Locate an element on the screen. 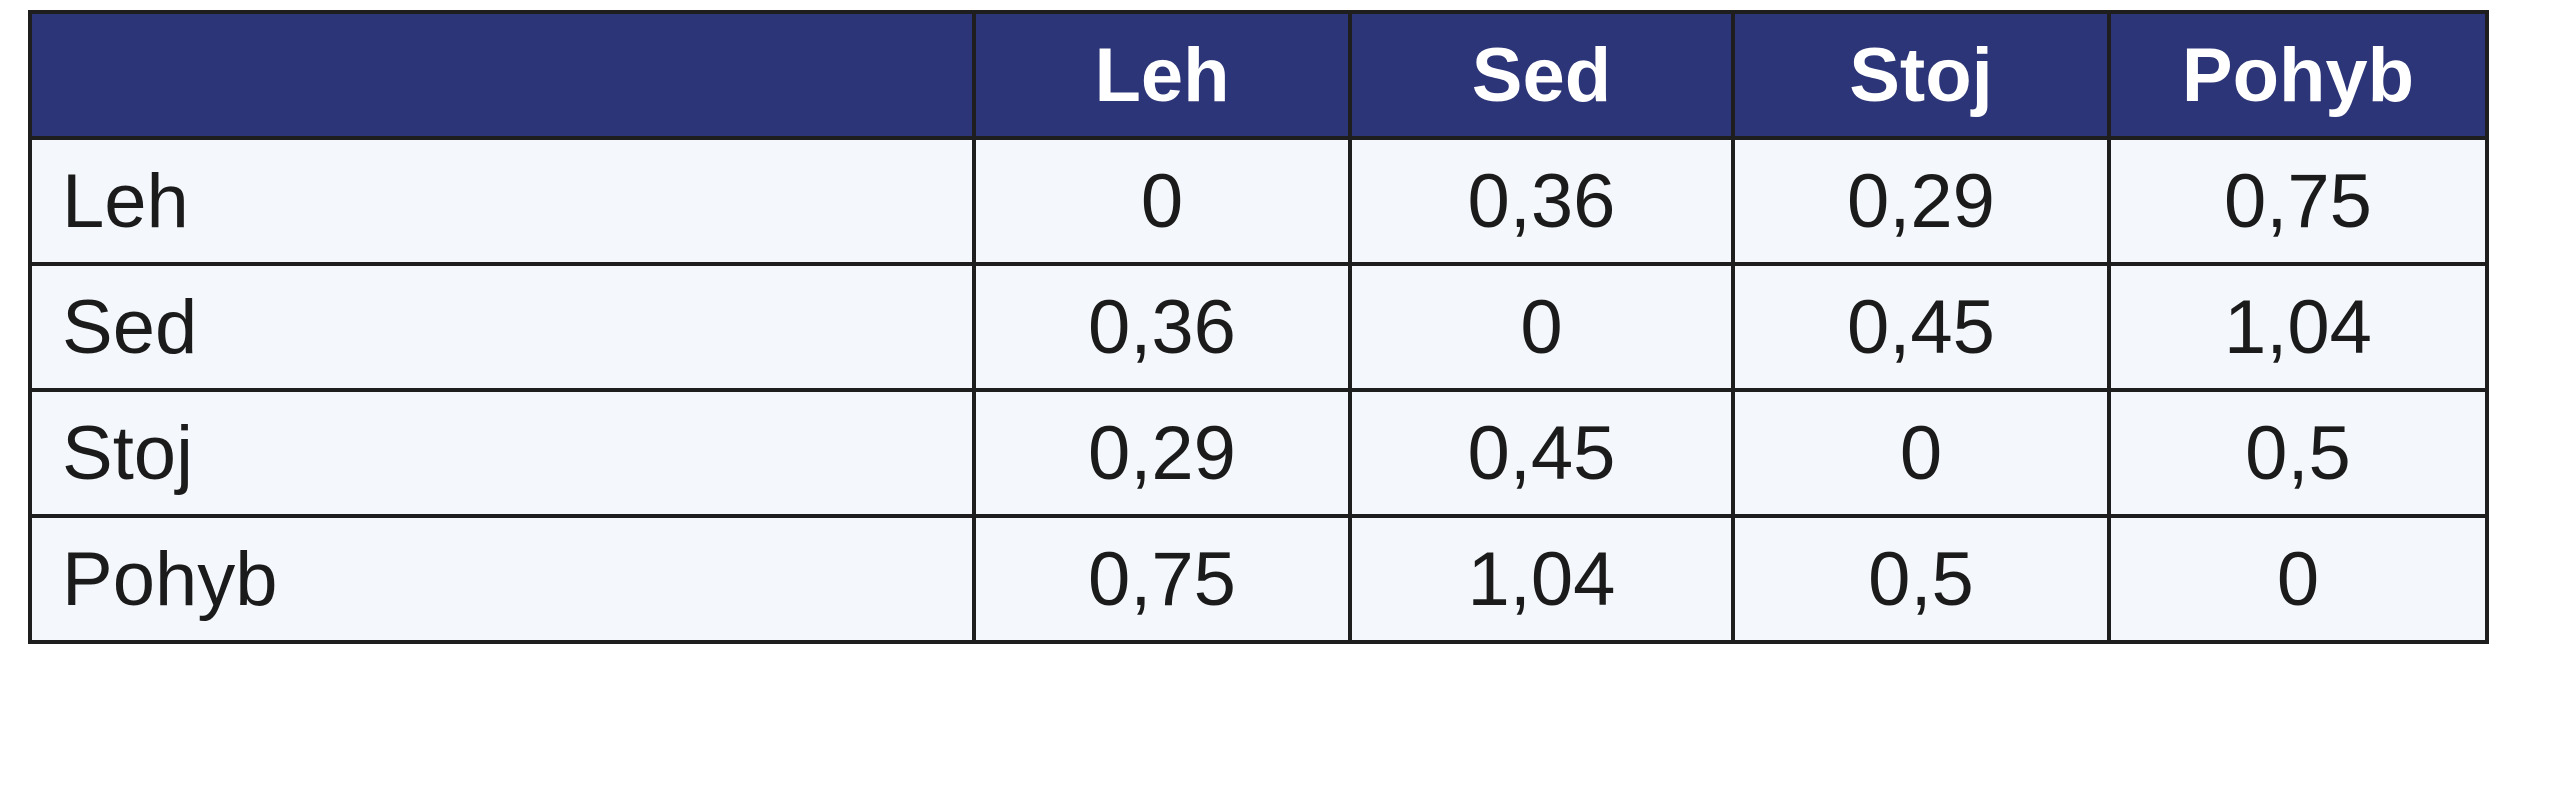  column-header: Stoj is located at coordinates (1921, 75).